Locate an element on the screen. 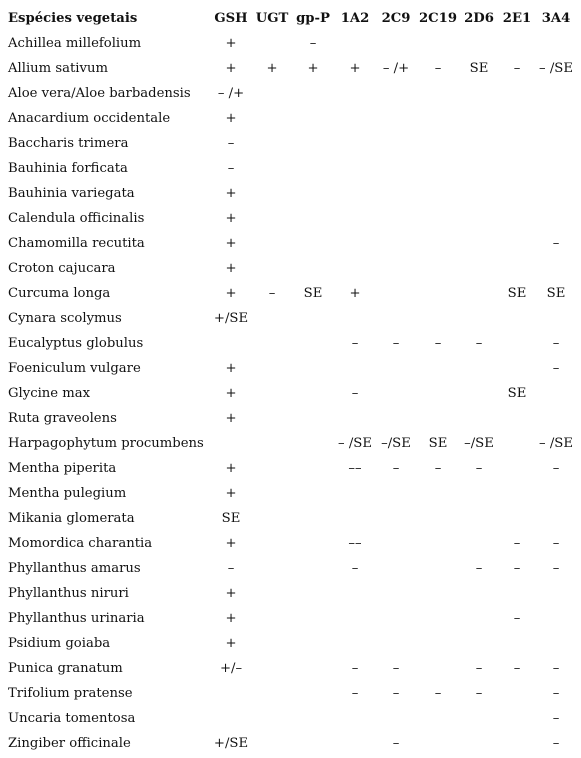  species-name: Allium sativum is located at coordinates (58, 68).